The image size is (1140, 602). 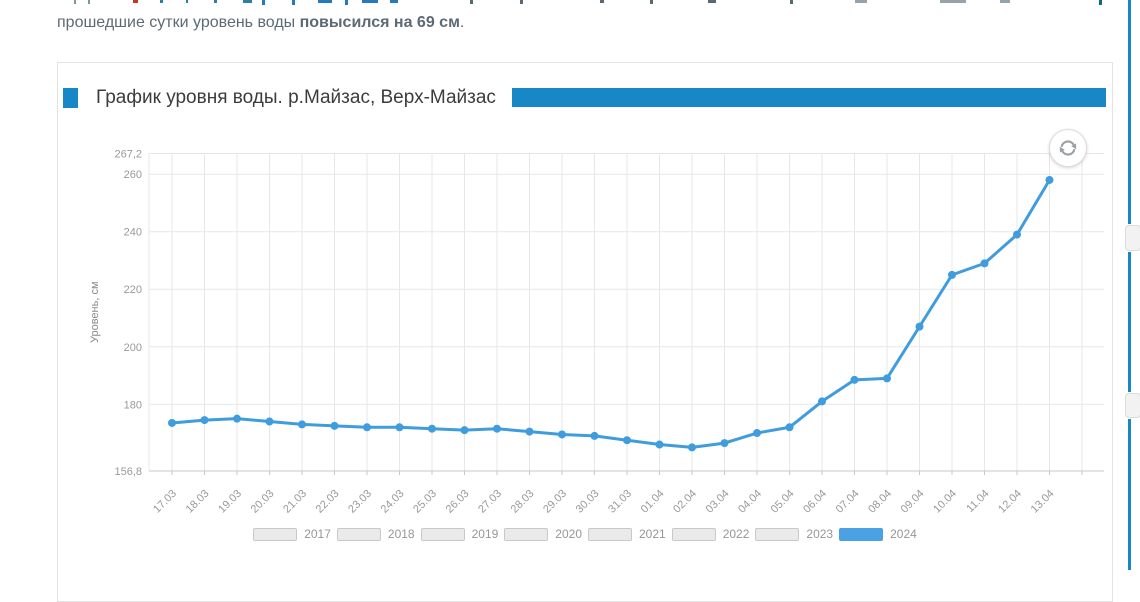 I want to click on legend-item-2022: 2022, so click(x=710, y=534).